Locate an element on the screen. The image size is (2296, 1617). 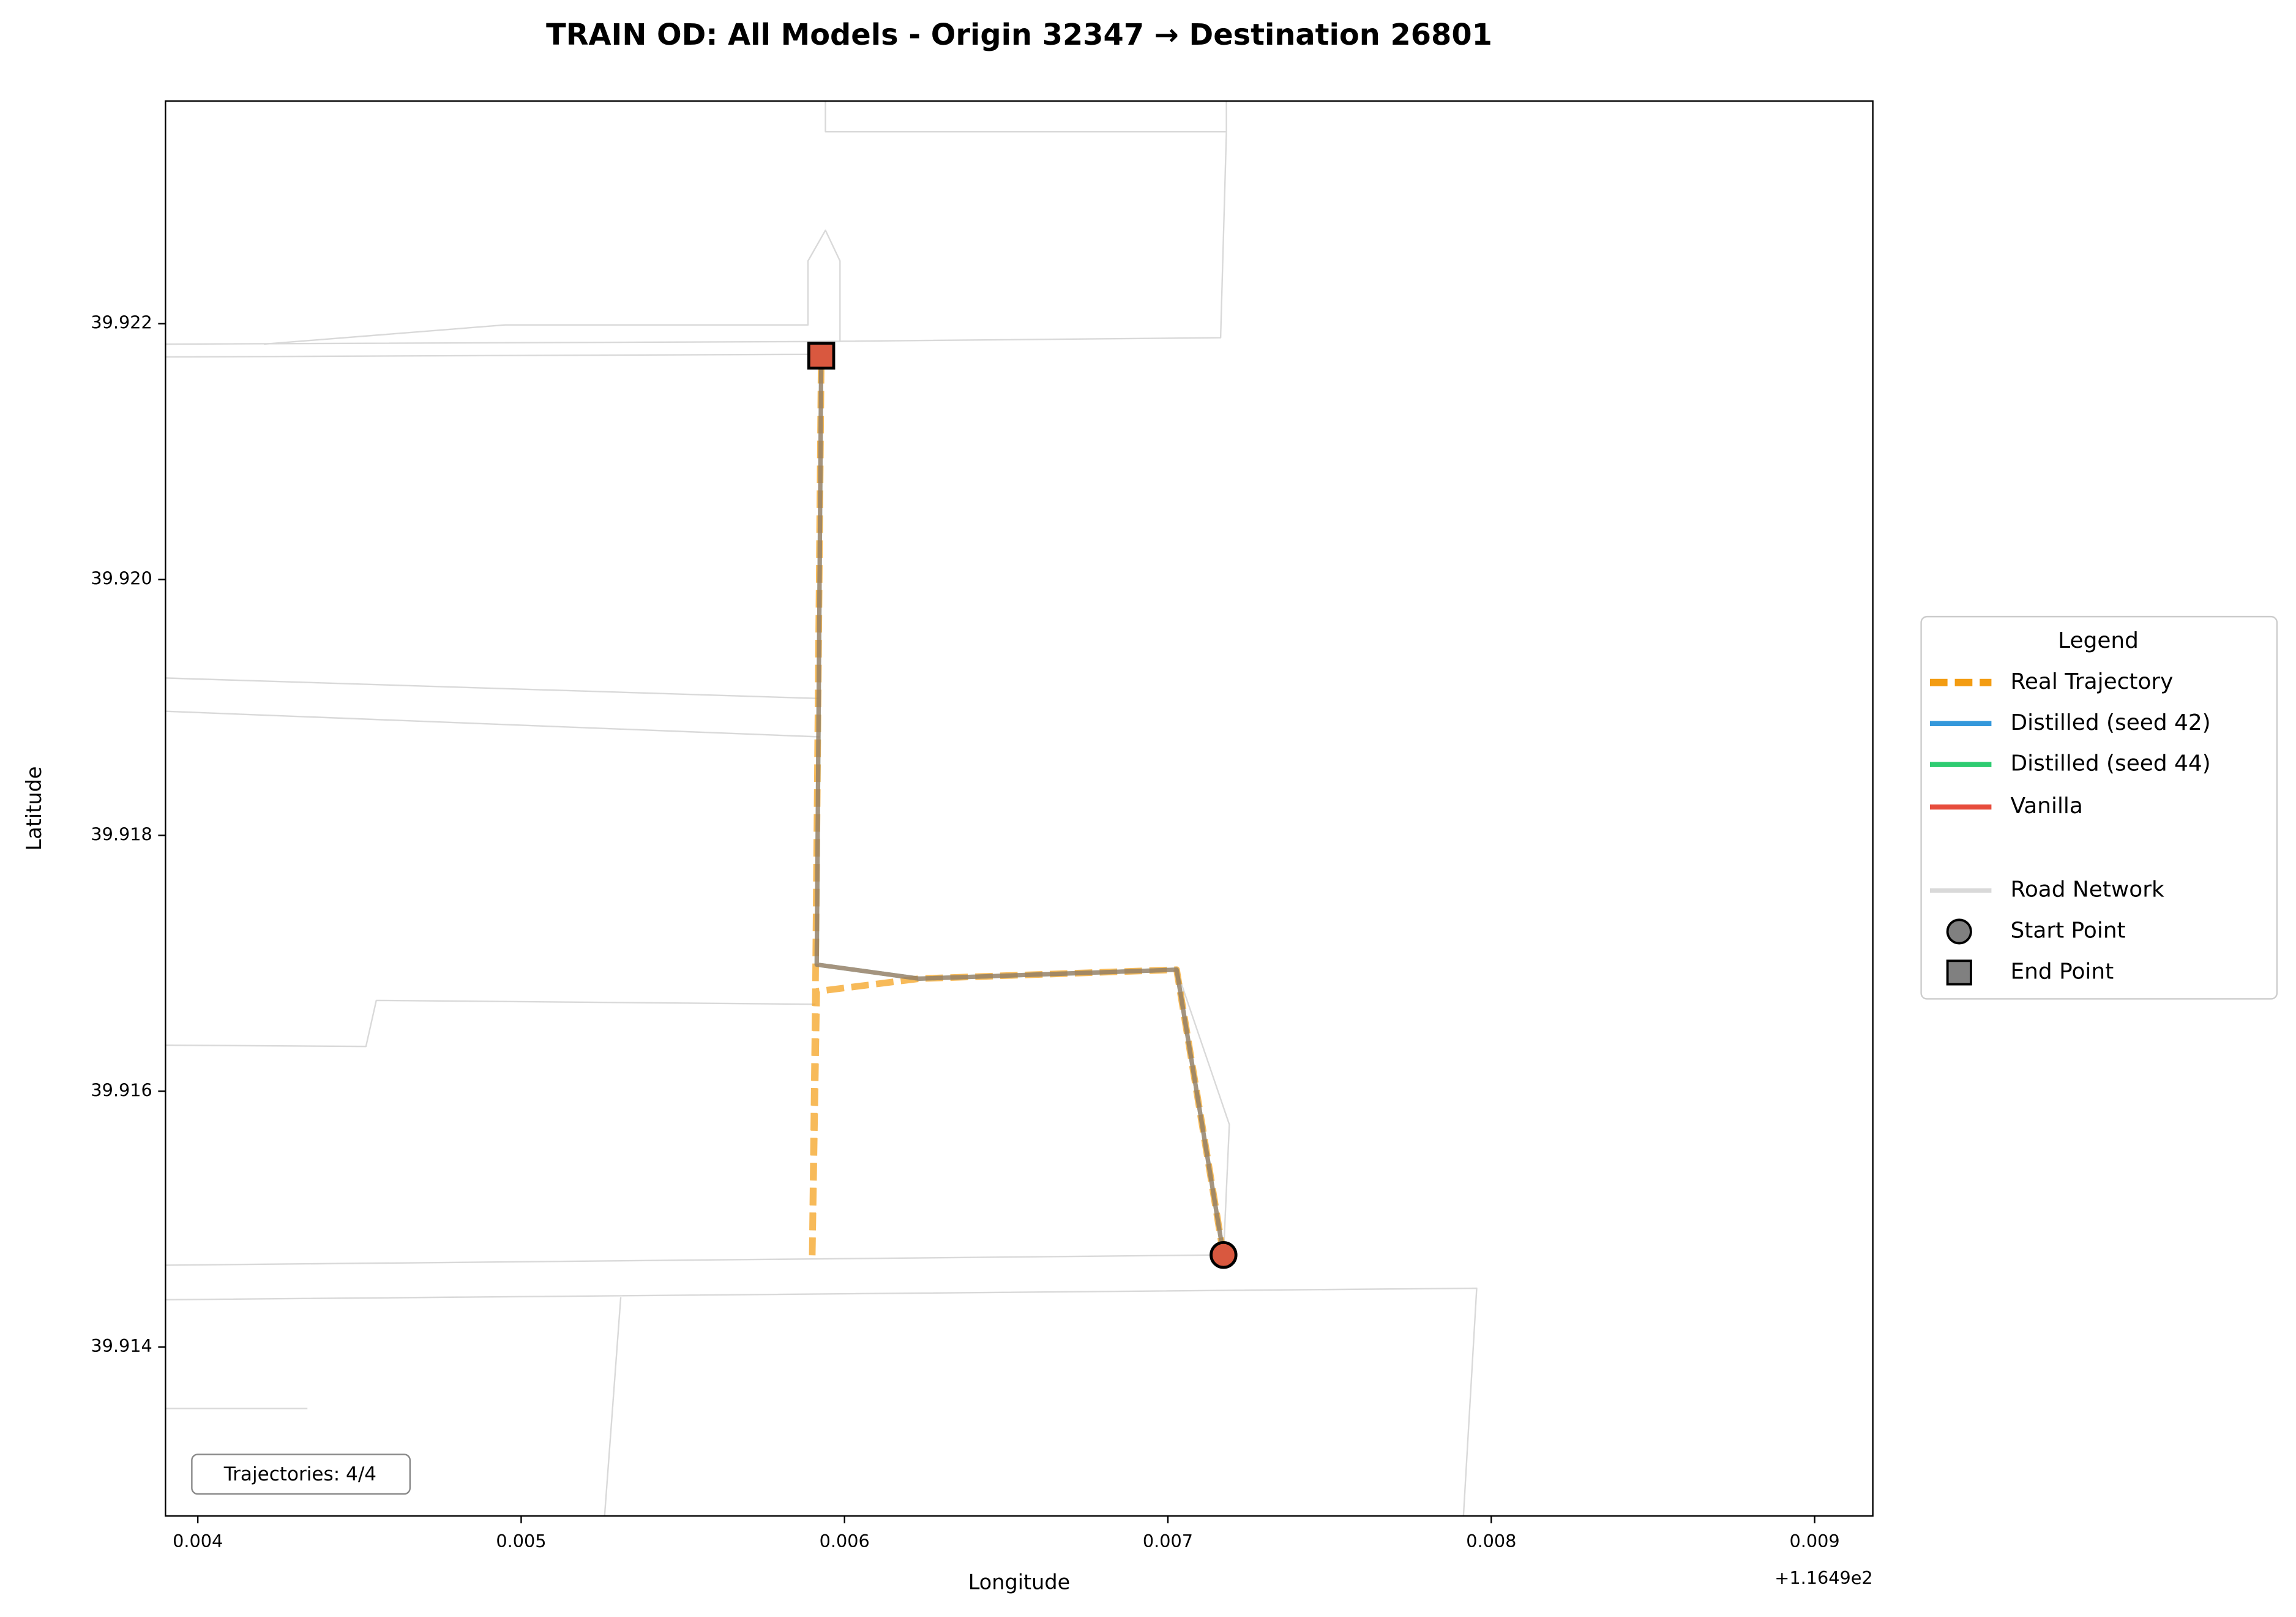
x-tick-label: 0.004 is located at coordinates (198, 1541).